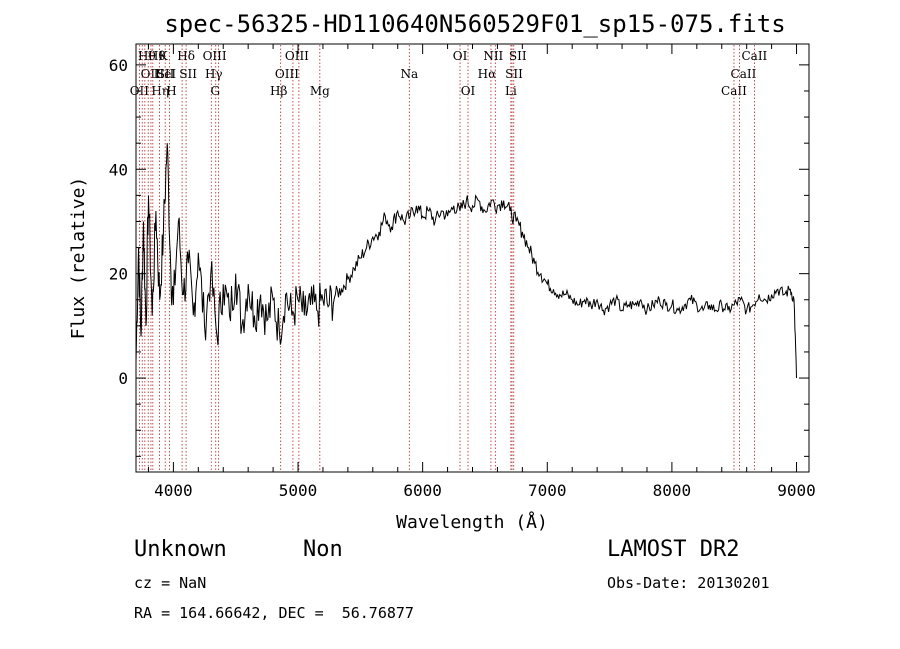  What do you see at coordinates (214, 74) in the screenshot?
I see `spectral-line-label: Hγ` at bounding box center [214, 74].